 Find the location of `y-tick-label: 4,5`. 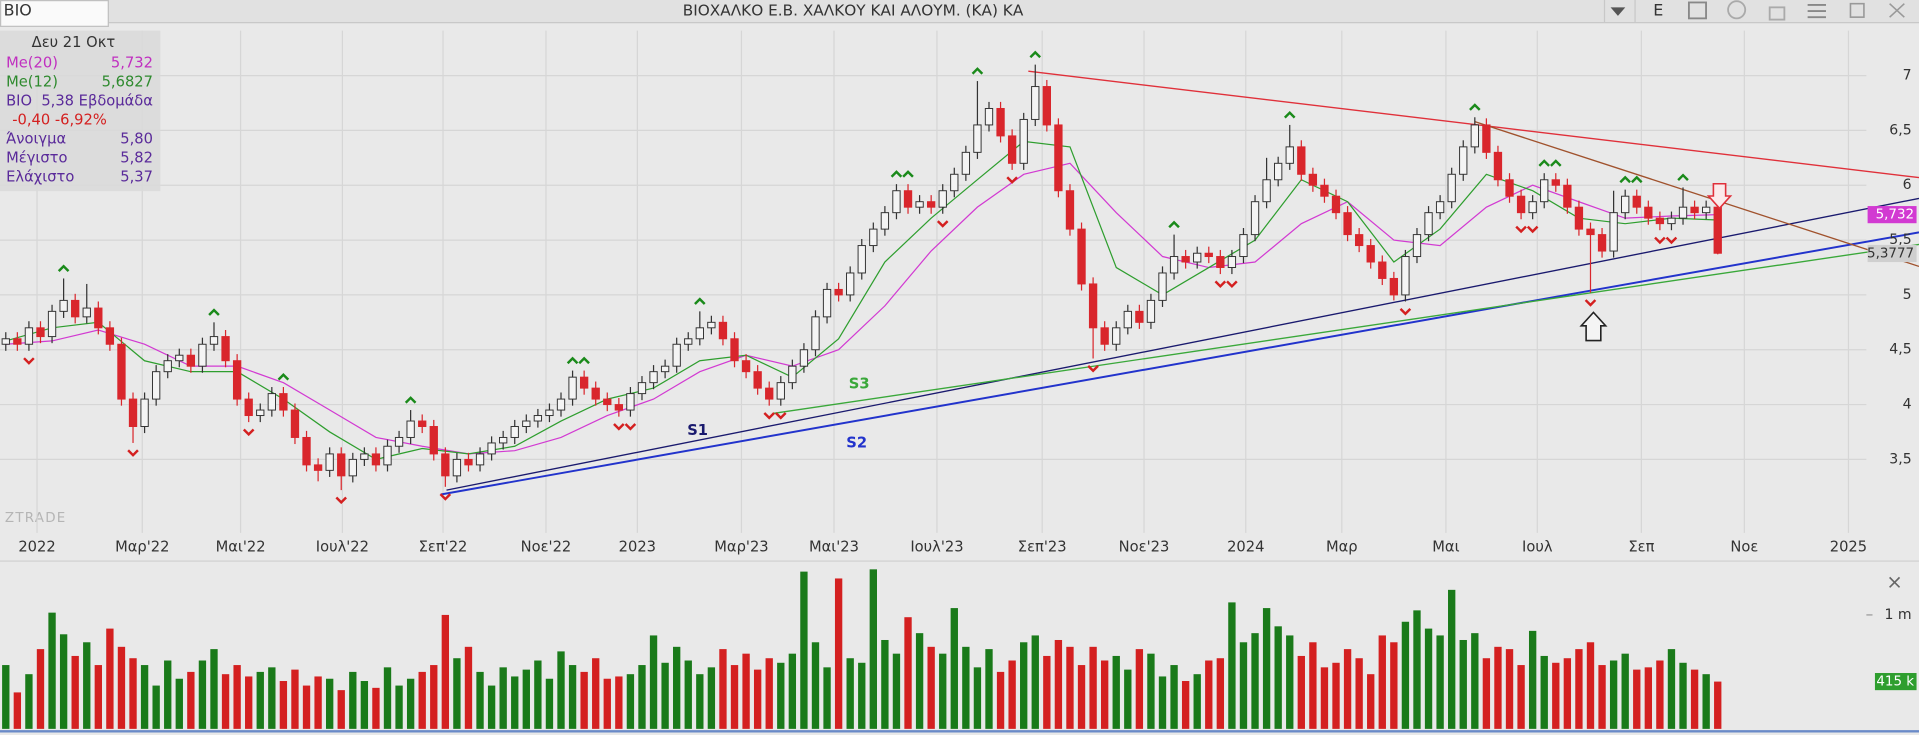

y-tick-label: 4,5 is located at coordinates (1900, 350).